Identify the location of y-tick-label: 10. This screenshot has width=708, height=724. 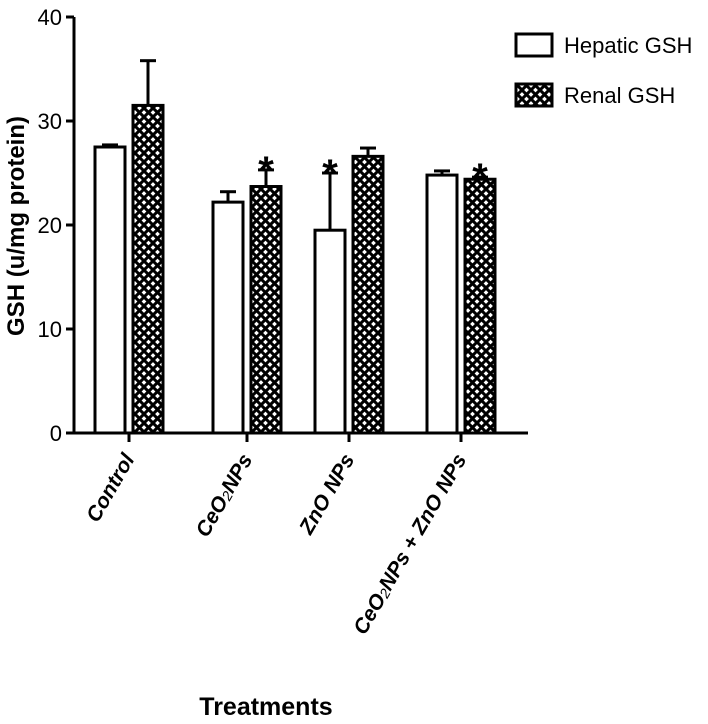
(50, 329).